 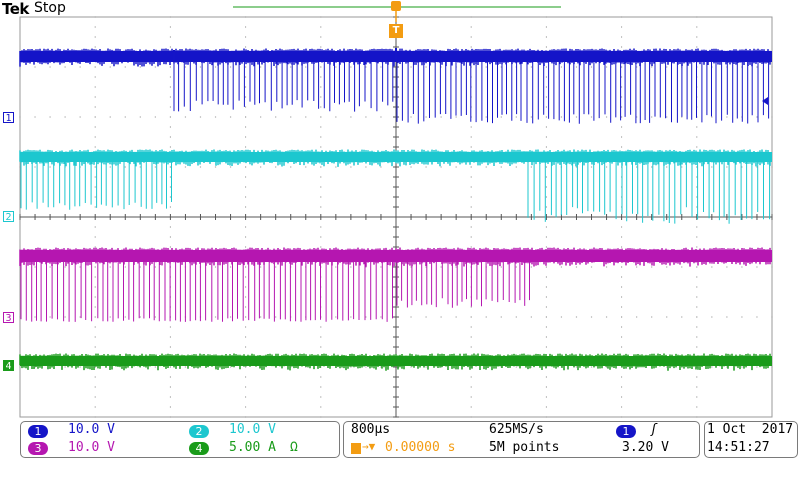 What do you see at coordinates (252, 447) in the screenshot?
I see `ch4-scale: 5.00 A` at bounding box center [252, 447].